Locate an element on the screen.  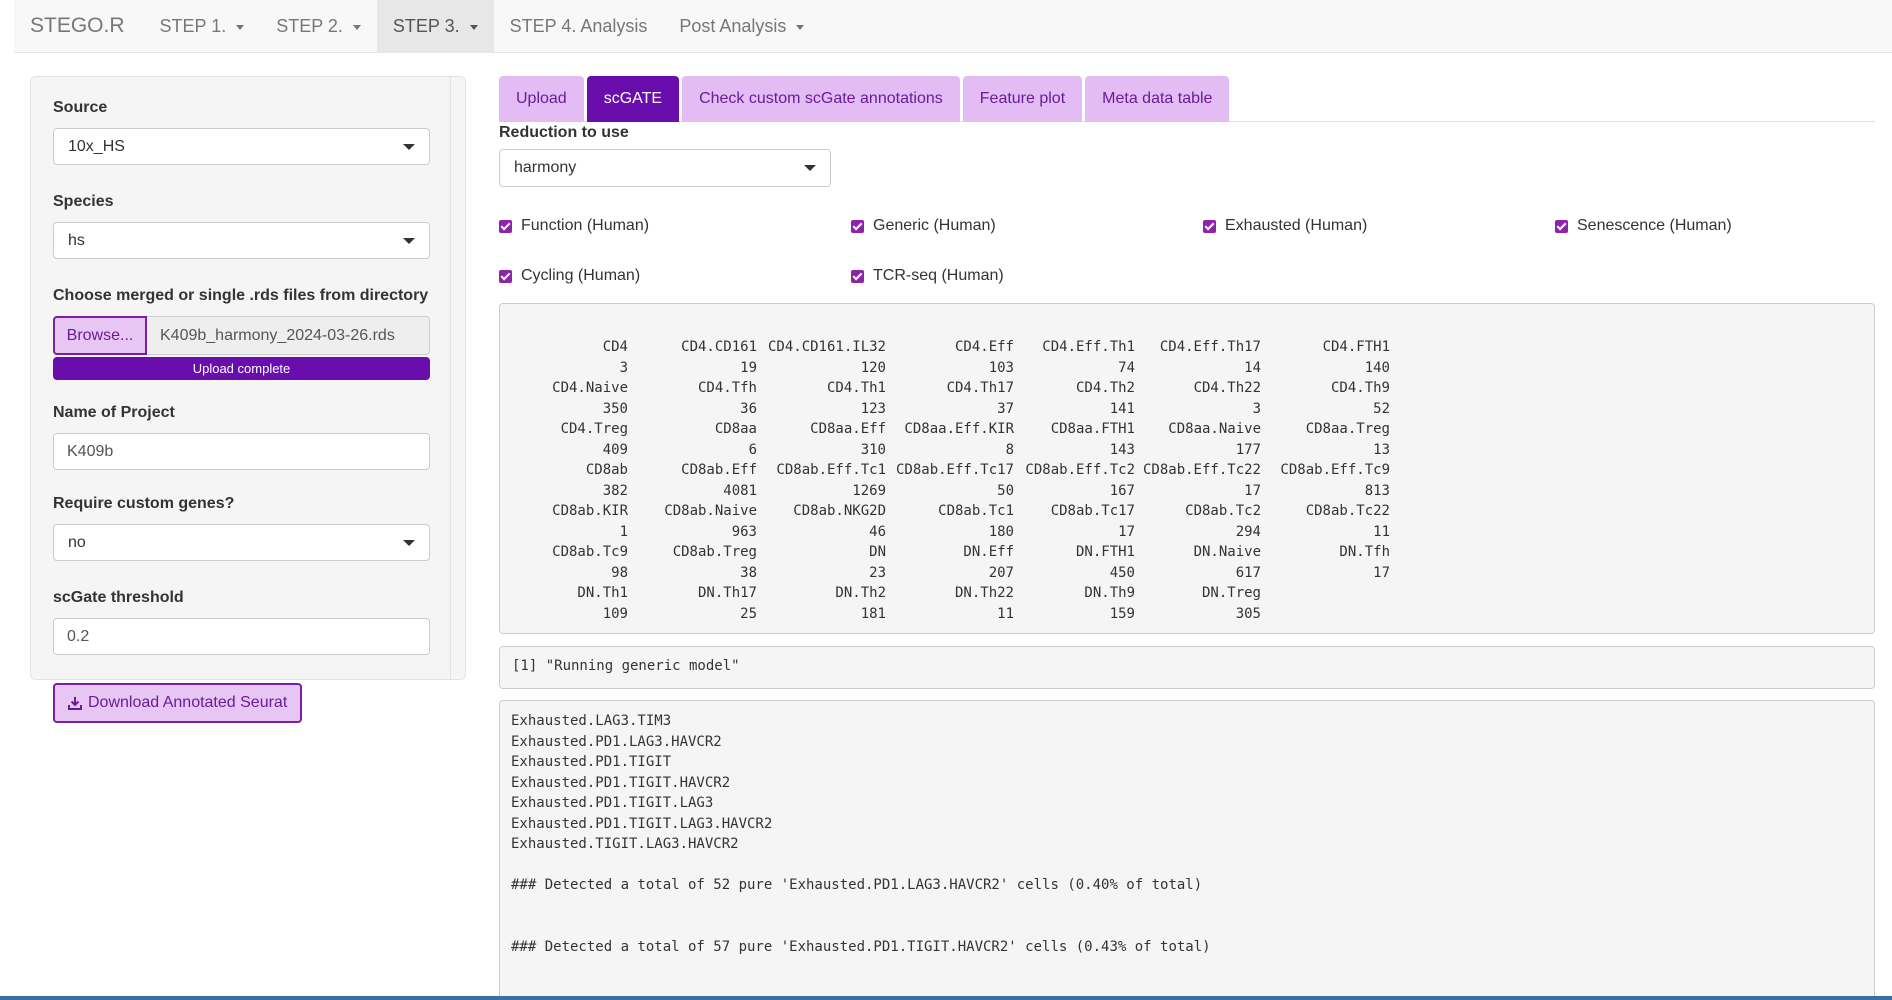
cell-type-name: CD4.Th17 is located at coordinates (980, 388).